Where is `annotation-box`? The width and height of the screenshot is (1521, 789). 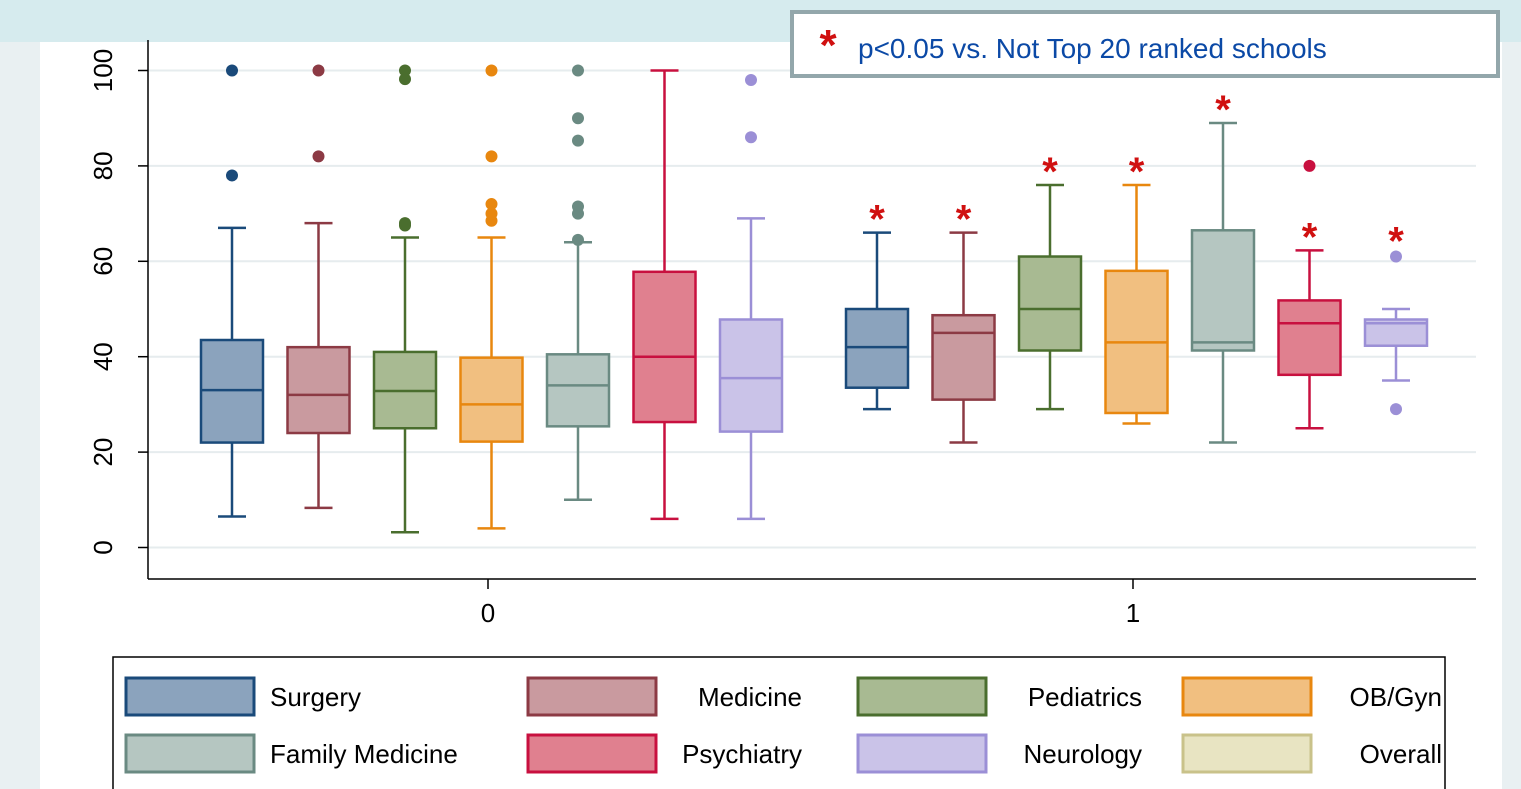 annotation-box is located at coordinates (1145, 44).